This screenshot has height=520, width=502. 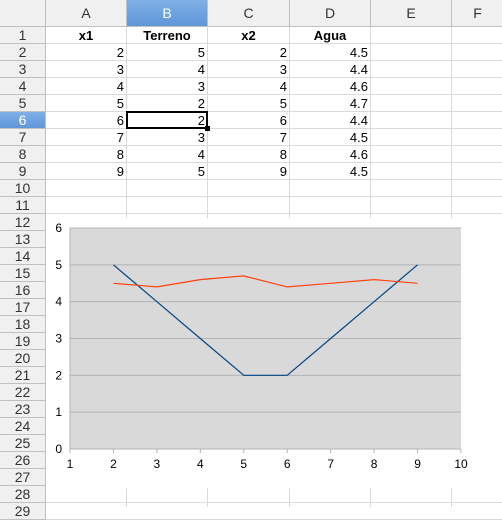 I want to click on row-header-10: 10, so click(x=23, y=188).